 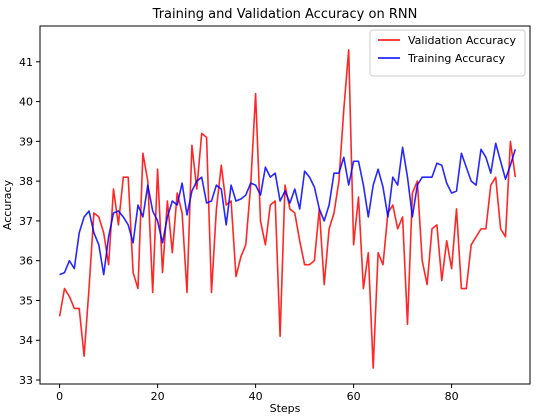 I want to click on y-tick-label: 37, so click(x=26, y=221).